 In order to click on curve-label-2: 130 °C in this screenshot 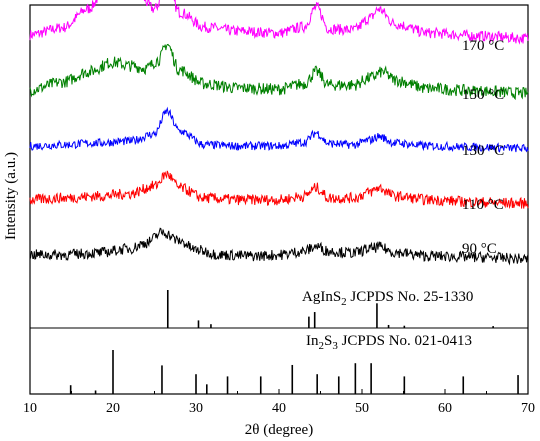, I will do `click(483, 151)`.